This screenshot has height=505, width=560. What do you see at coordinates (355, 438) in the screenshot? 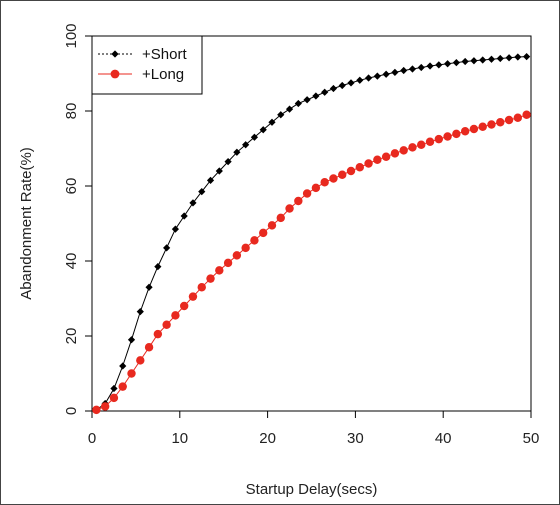
I see `x-tick-label: 30` at bounding box center [355, 438].